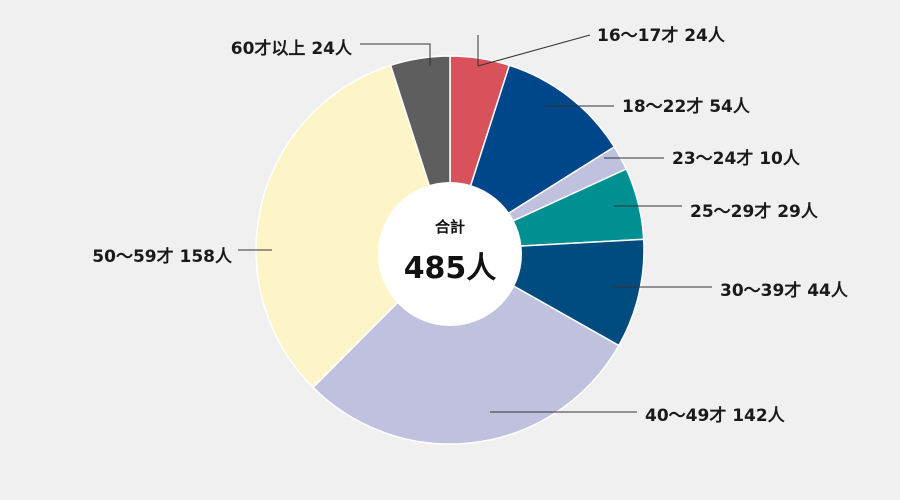  Describe the element at coordinates (449, 227) in the screenshot. I see `total-title: 合計` at that location.